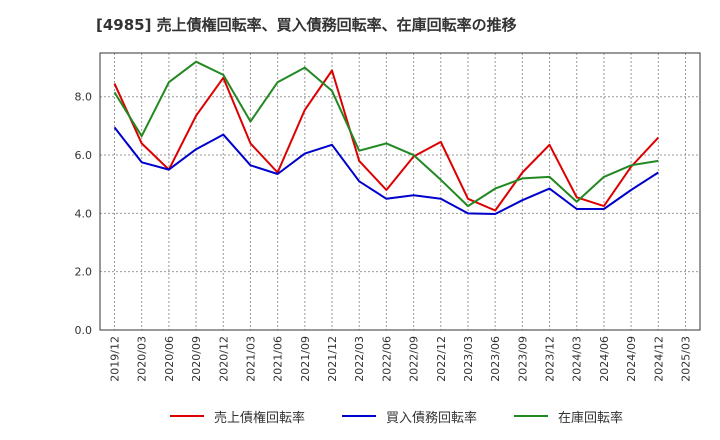 This screenshot has height=440, width=720. I want to click on legend-label: 在庫回転率, so click(591, 418).